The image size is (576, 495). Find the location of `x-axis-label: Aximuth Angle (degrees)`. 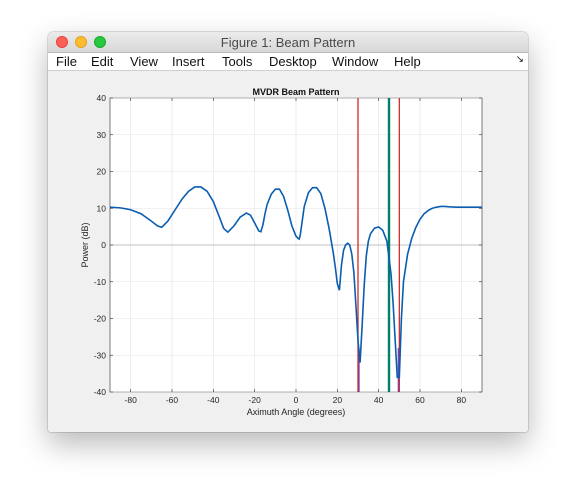

x-axis-label: Aximuth Angle (degrees) is located at coordinates (296, 412).